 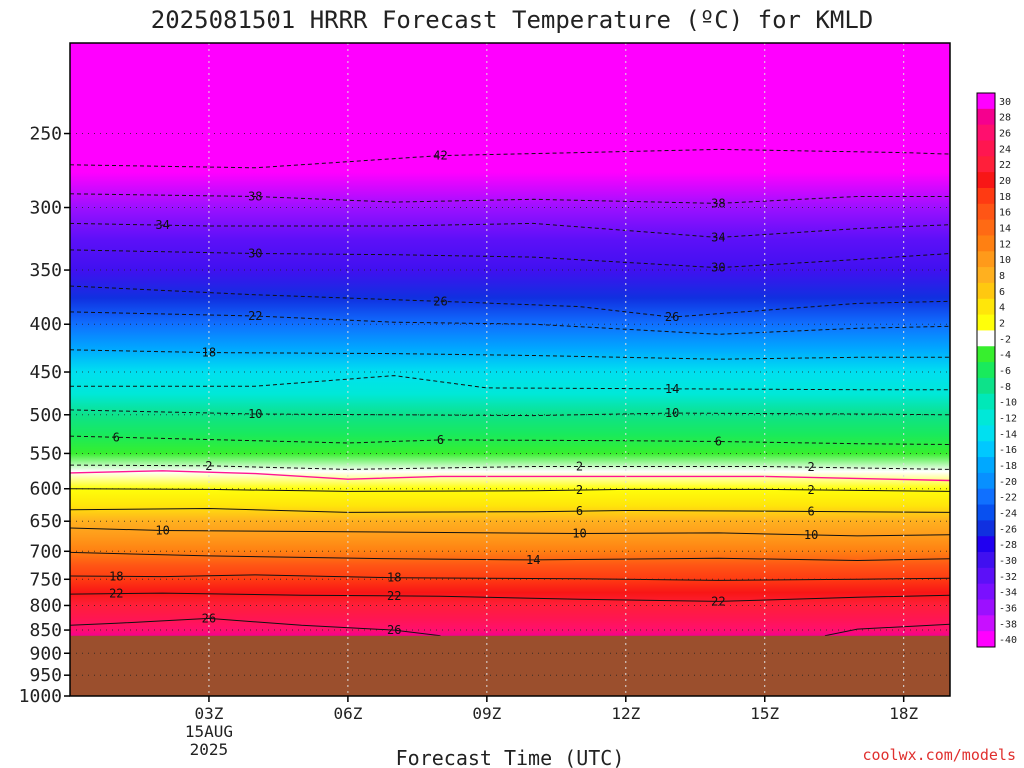 What do you see at coordinates (45, 630) in the screenshot?
I see `y-tick-label: 850` at bounding box center [45, 630].